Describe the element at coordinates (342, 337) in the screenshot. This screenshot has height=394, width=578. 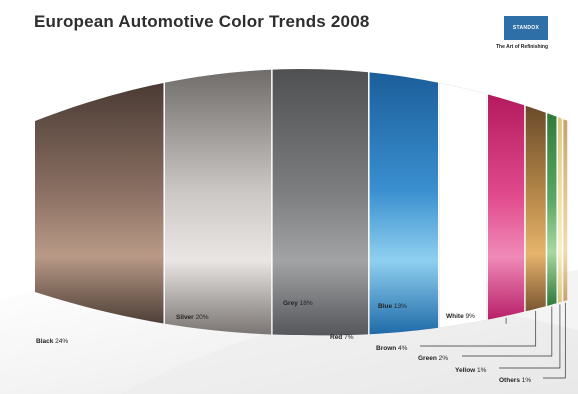
I see `label-red: Red 7%` at that location.